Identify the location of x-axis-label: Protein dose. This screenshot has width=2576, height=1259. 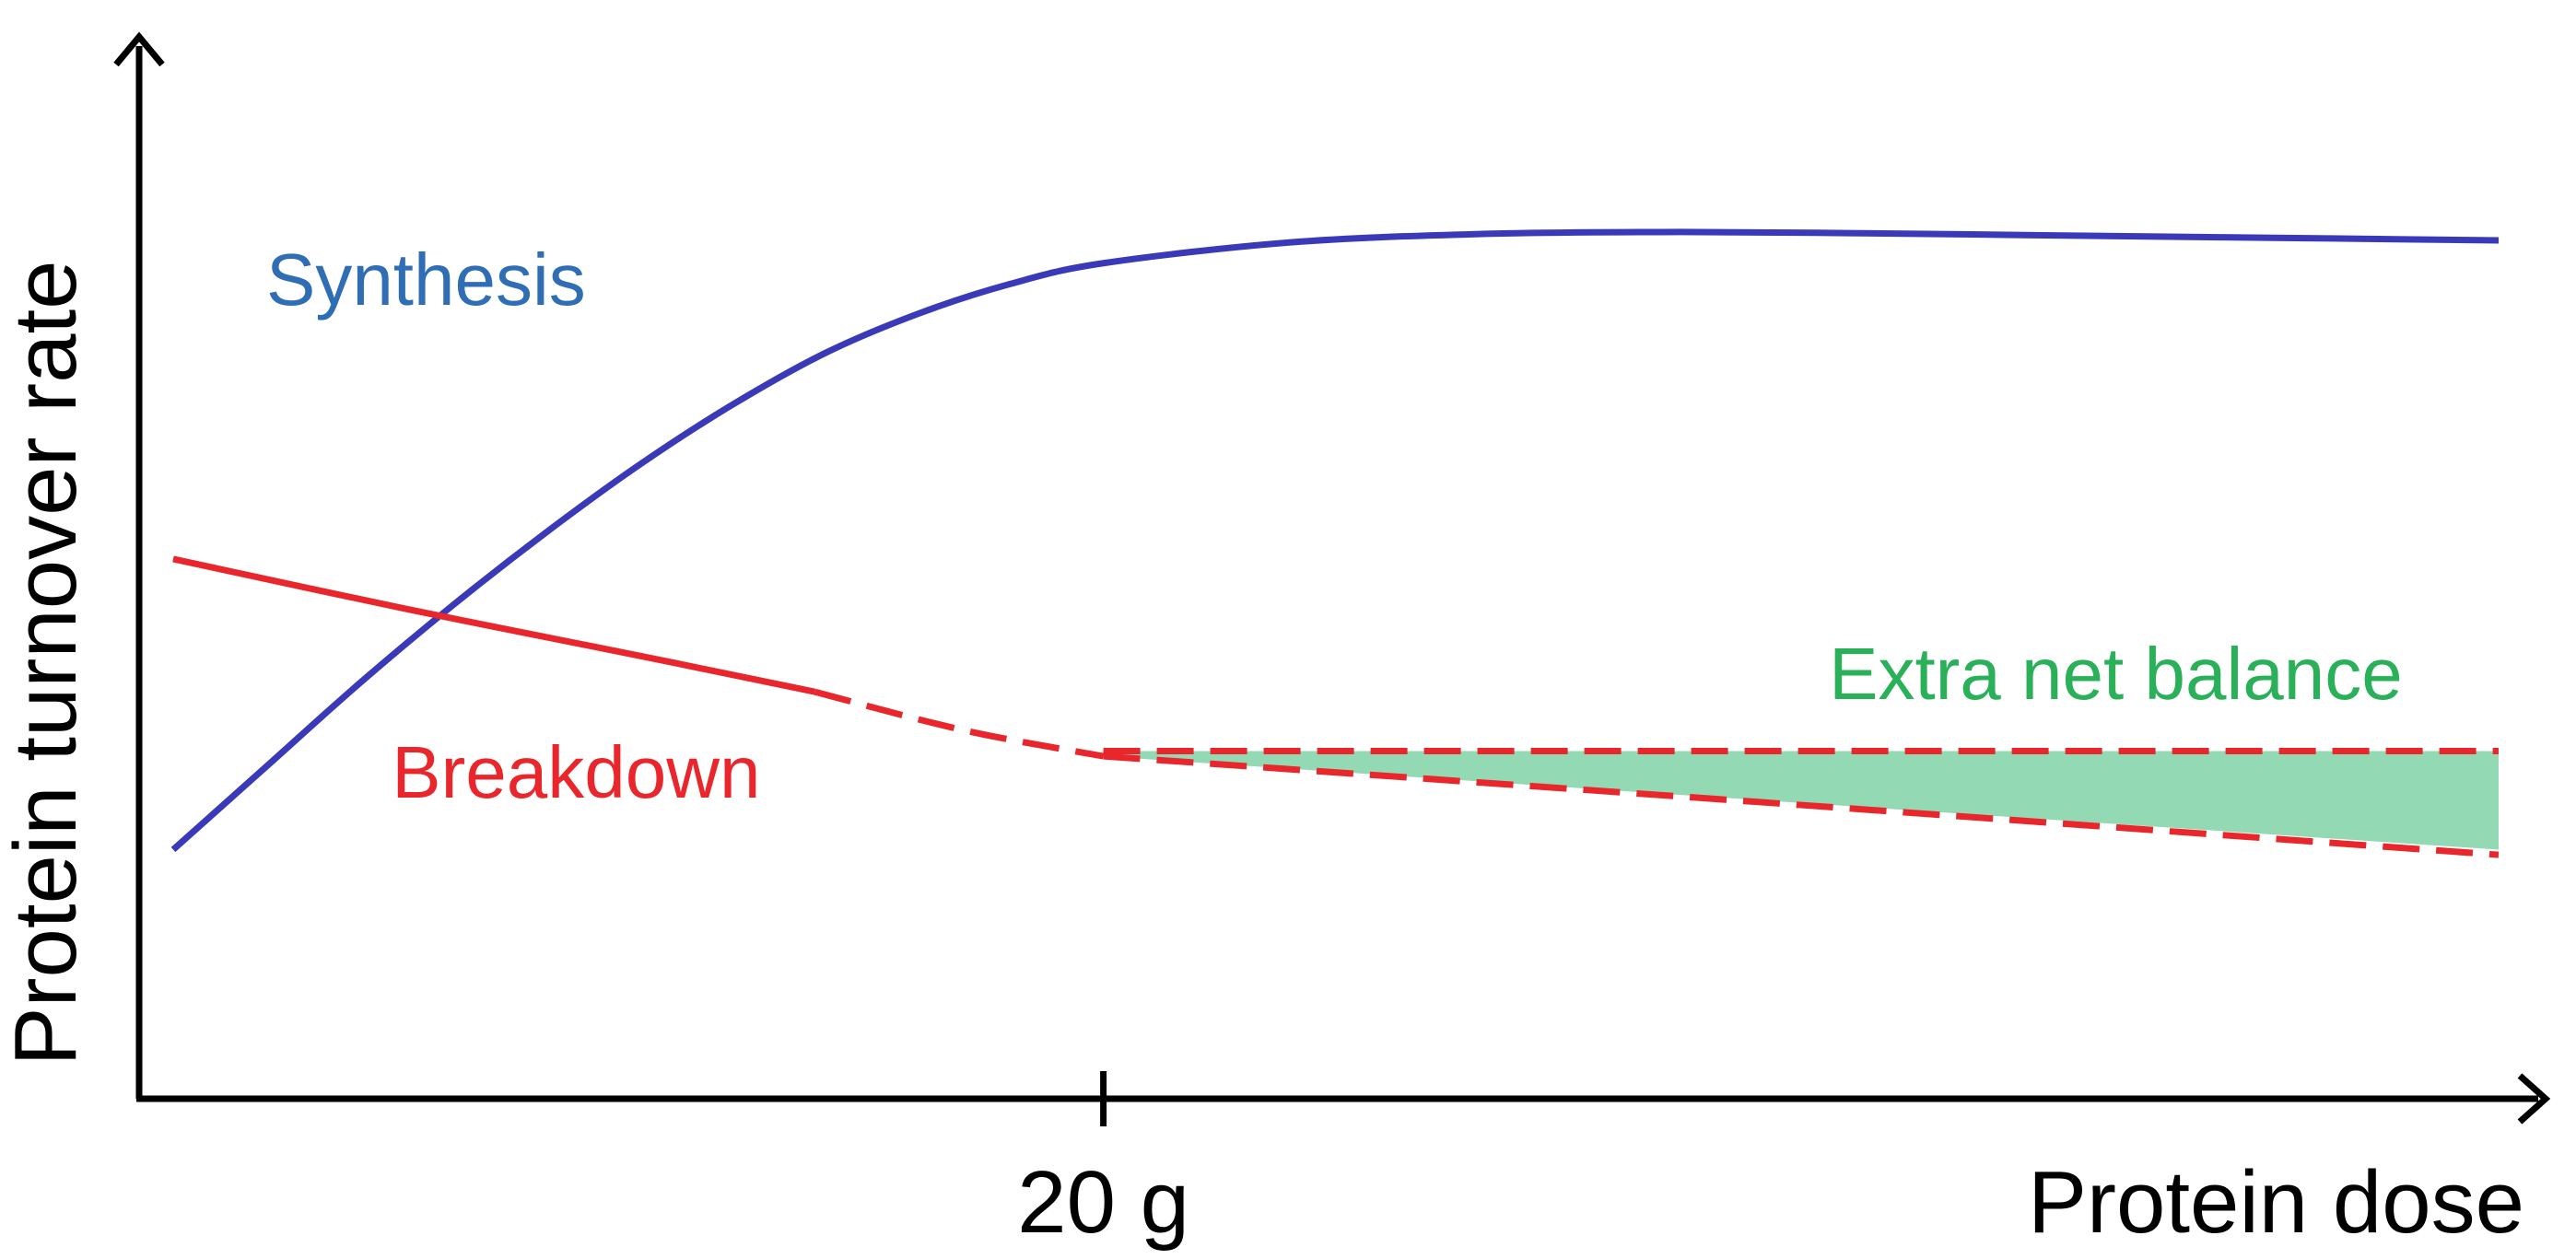
(2276, 1203).